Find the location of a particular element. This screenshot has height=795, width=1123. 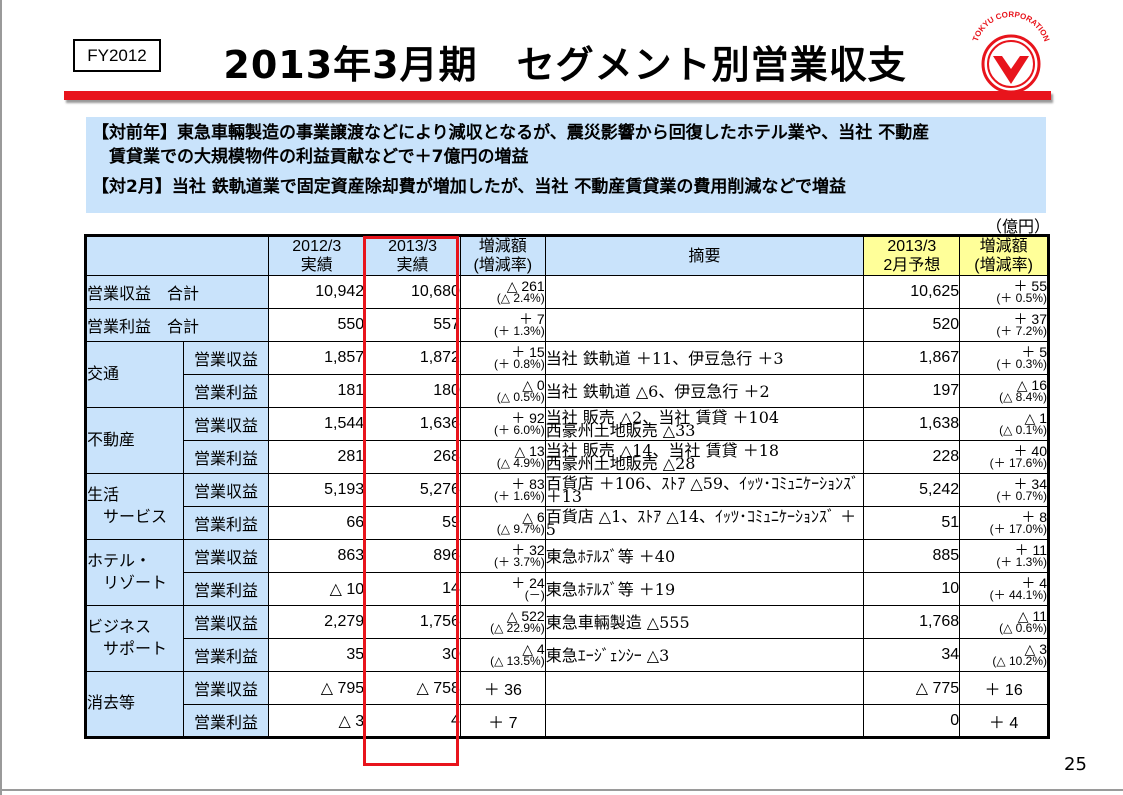

summary-note: 百貨店 ＋106、ｽﾄｱ △59、ｲｯﾂ･ｺﾐｭﾆｹｰｼｮﾝｽﾞ ＋13 is located at coordinates (704, 490).